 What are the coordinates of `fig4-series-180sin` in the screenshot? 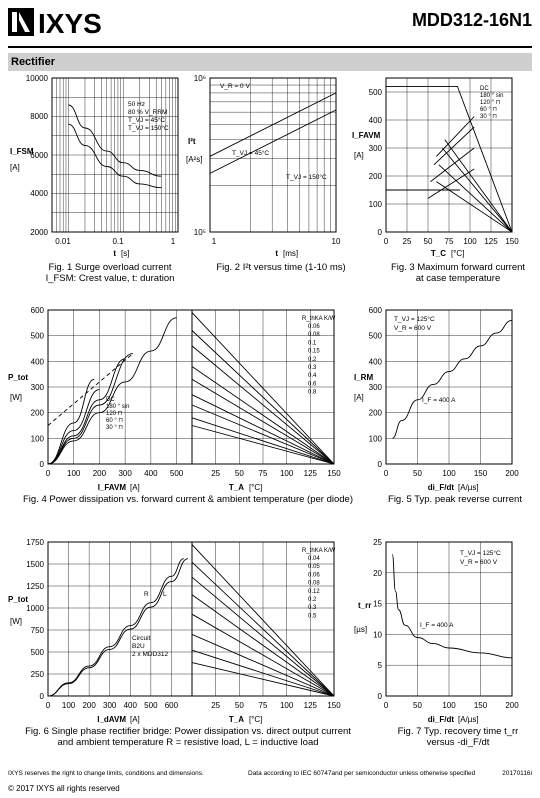 It's located at (90, 409).